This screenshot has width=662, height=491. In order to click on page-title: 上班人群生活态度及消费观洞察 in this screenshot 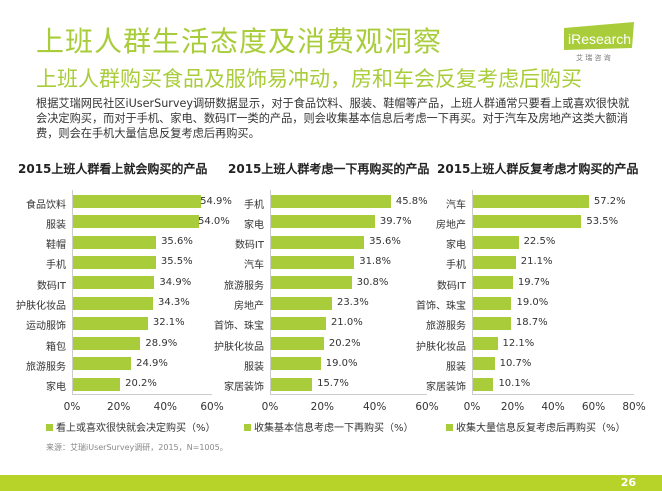, I will do `click(239, 41)`.